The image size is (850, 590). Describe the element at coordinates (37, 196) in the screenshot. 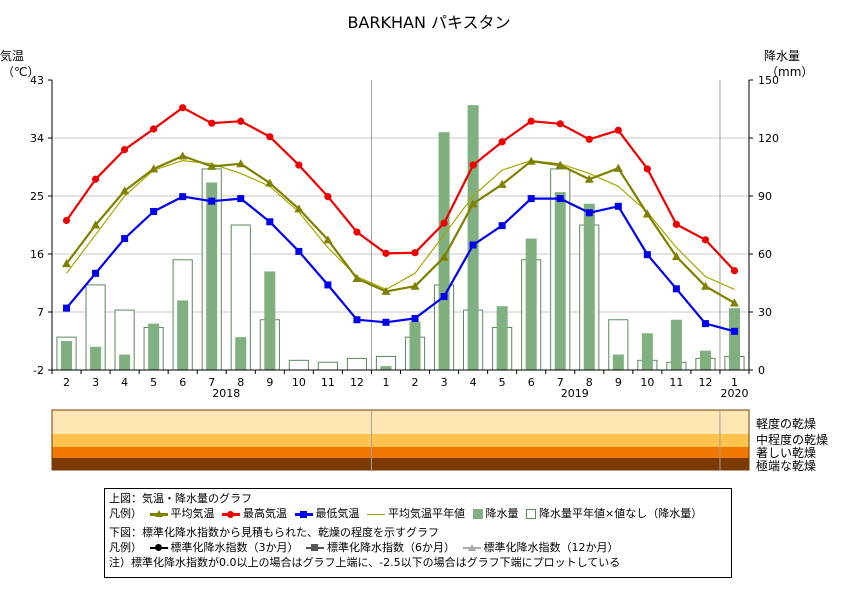

I see `left-tick-label: 25` at that location.